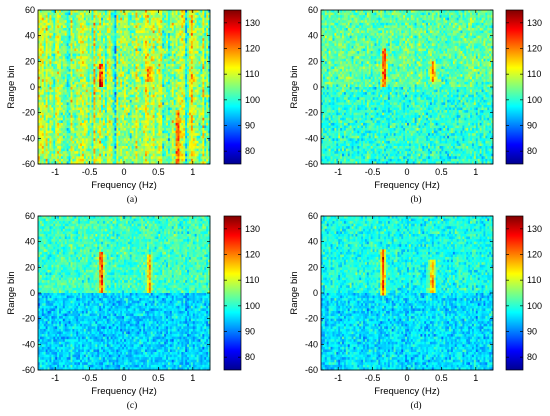 The height and width of the screenshot is (416, 550). I want to click on panel-caption: (c), so click(132, 405).